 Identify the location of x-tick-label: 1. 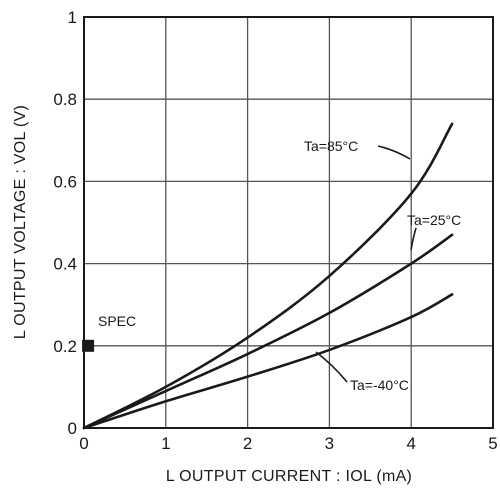
(165, 443).